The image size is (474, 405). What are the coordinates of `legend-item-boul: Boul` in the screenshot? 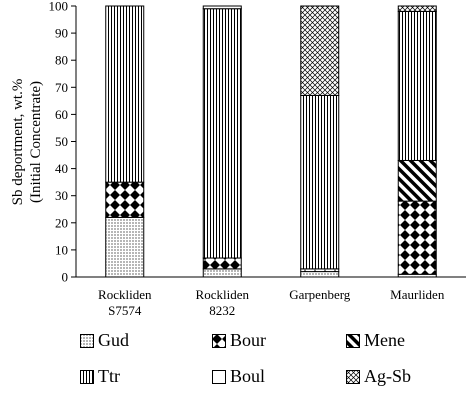 It's located at (238, 376).